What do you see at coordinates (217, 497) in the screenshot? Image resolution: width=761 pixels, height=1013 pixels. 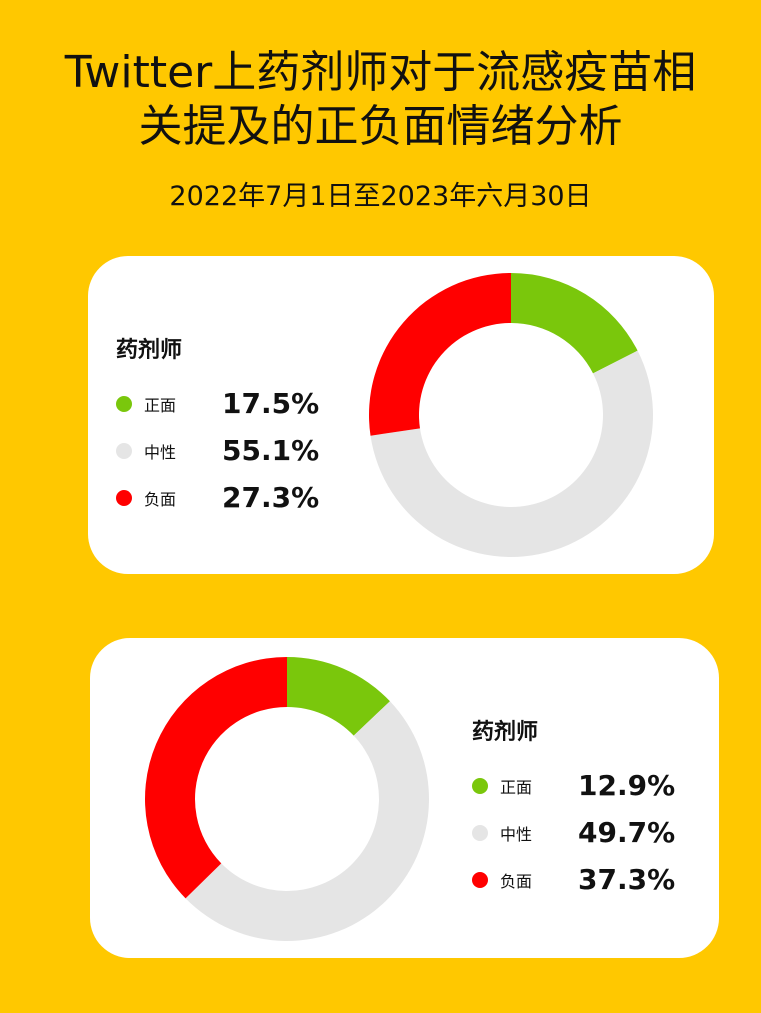 I see `legend-item-negative: 负面 27.3%` at bounding box center [217, 497].